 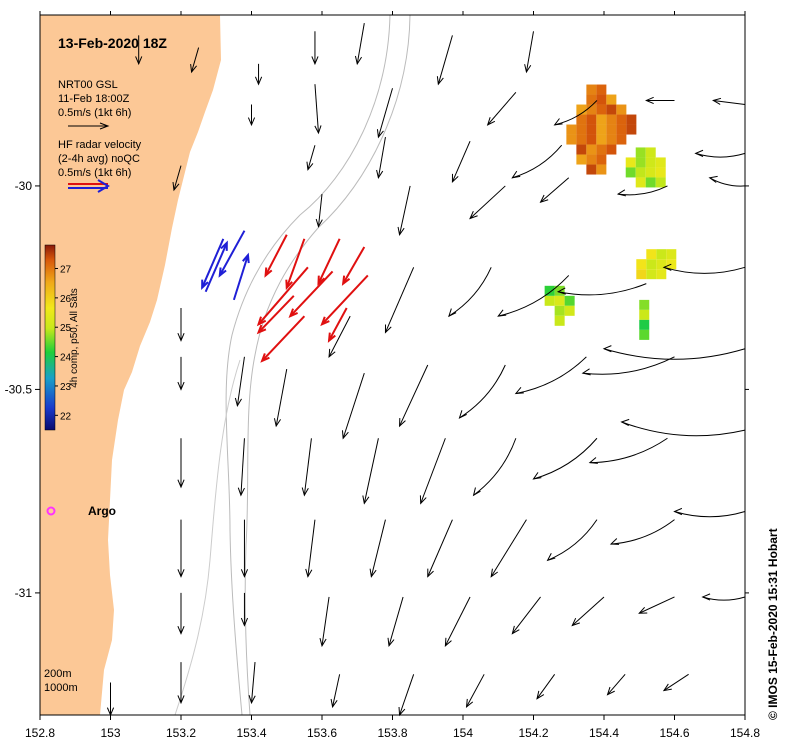 I want to click on colorbar-tick-label: 27, so click(x=66, y=269).